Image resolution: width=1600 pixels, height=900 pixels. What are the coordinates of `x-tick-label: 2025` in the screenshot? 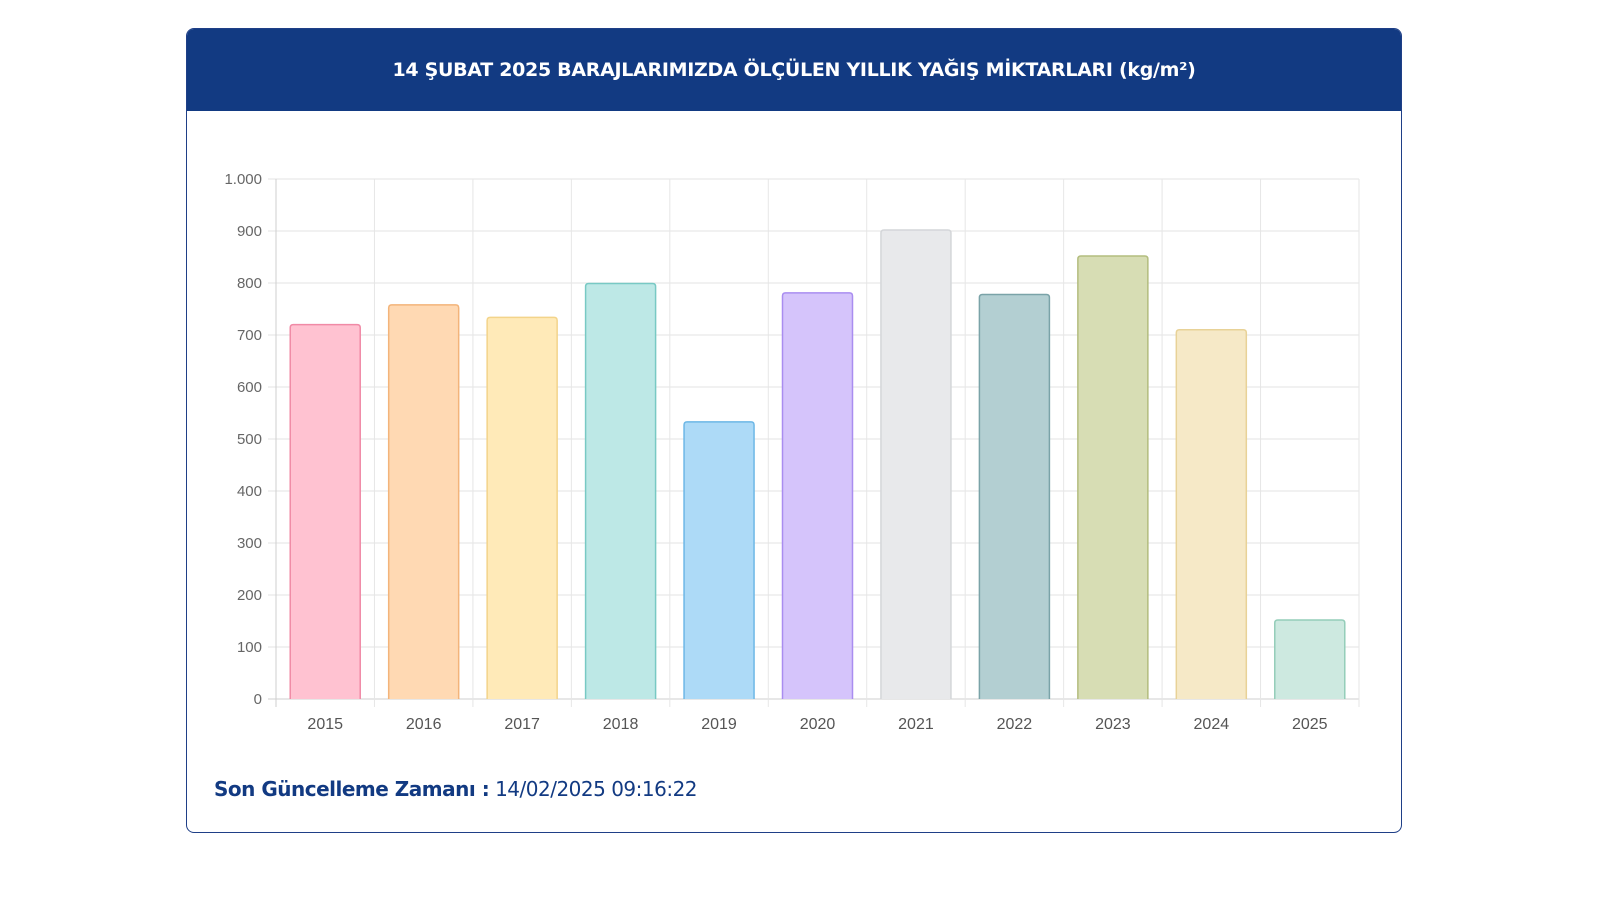 It's located at (1310, 724).